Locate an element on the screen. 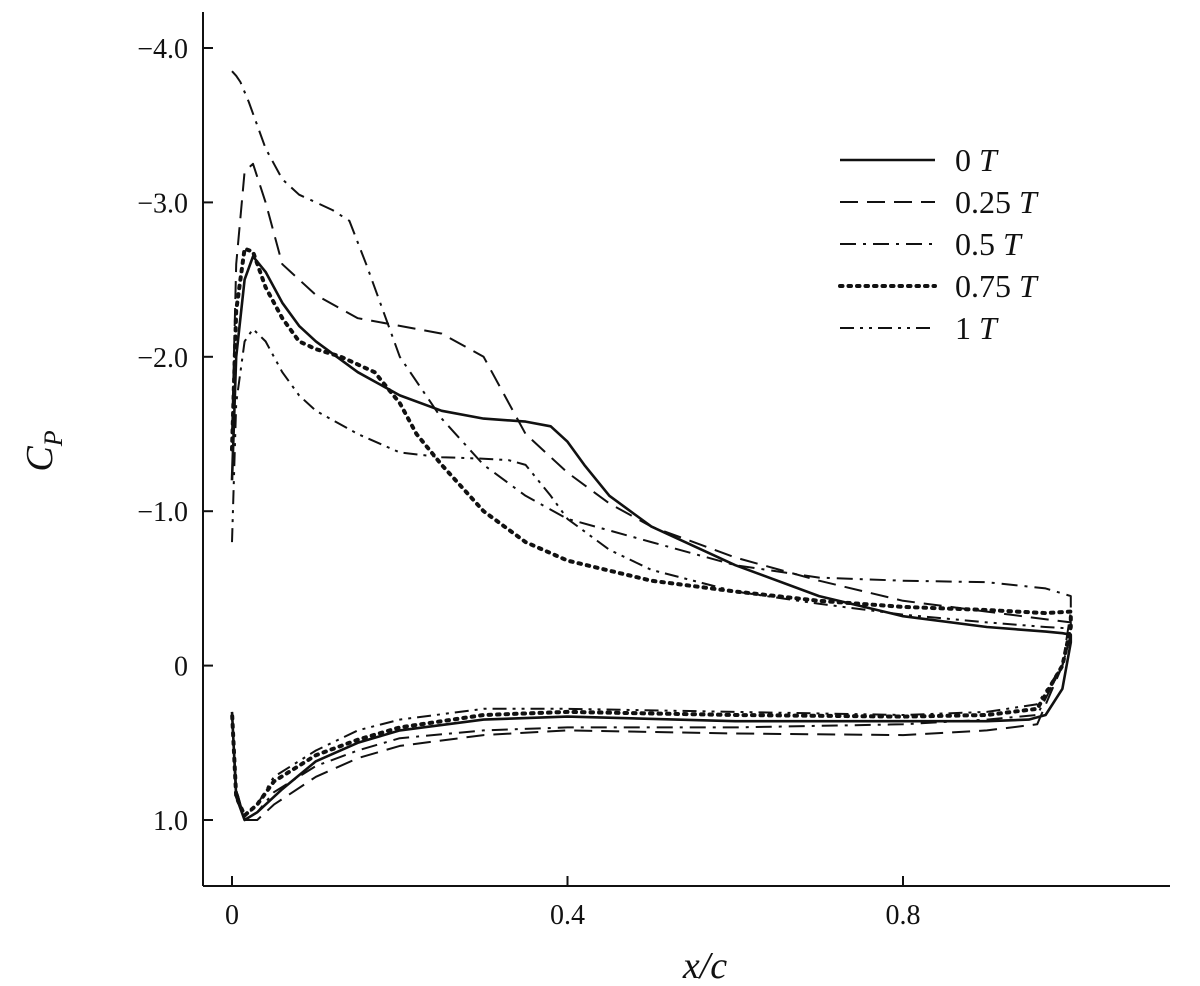 The height and width of the screenshot is (986, 1200). y-tick-label: −4.0 is located at coordinates (162, 49).